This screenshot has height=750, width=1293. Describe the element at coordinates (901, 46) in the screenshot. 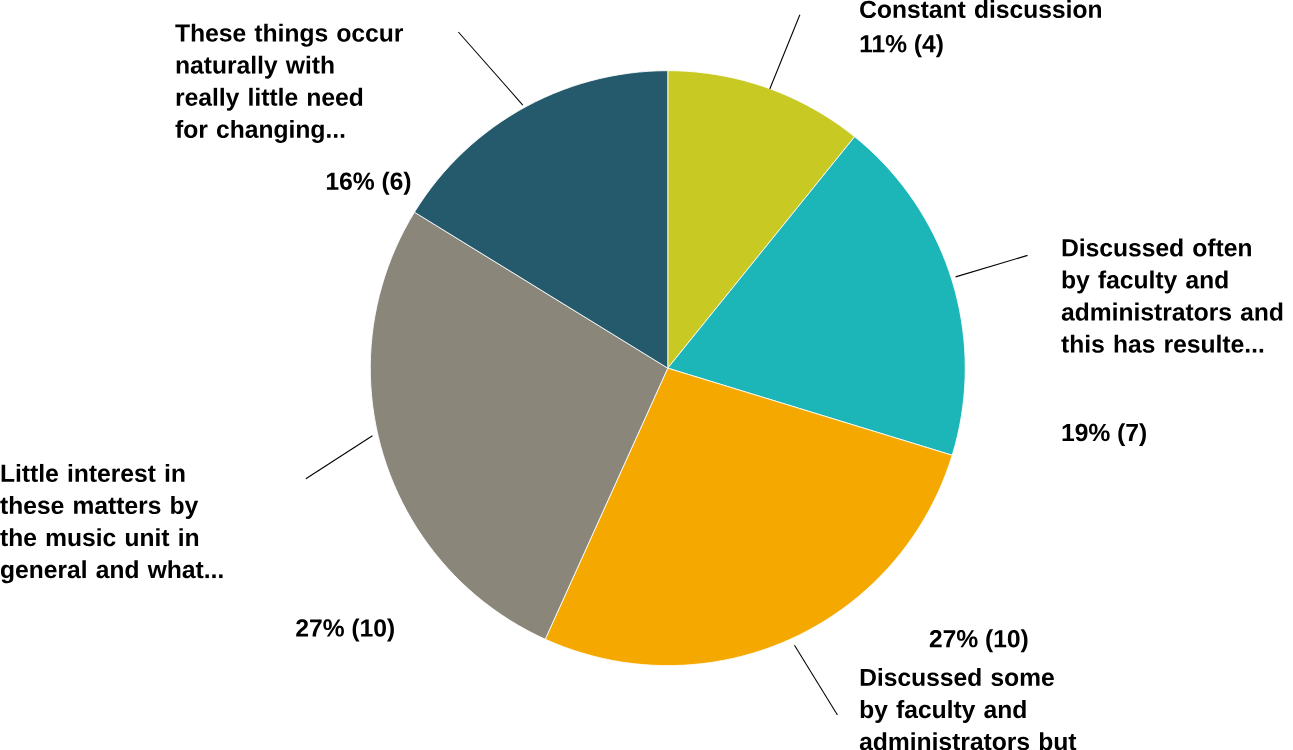

I see `data-label: 11% (4)` at that location.